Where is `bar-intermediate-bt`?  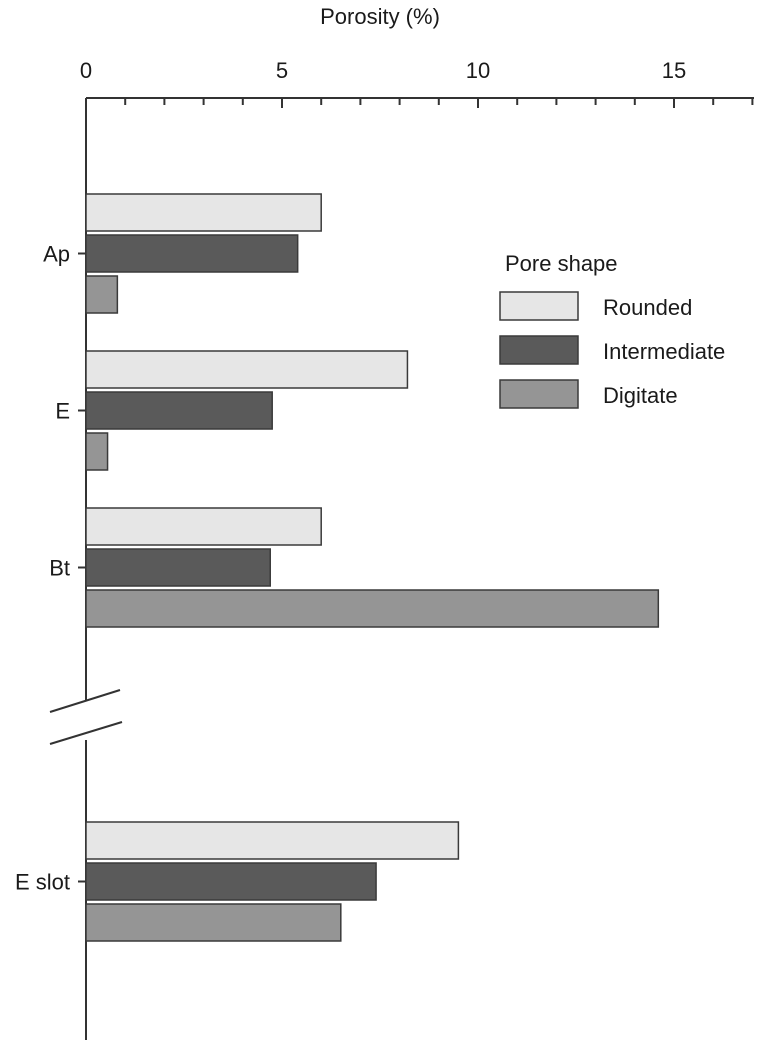
bar-intermediate-bt is located at coordinates (178, 567).